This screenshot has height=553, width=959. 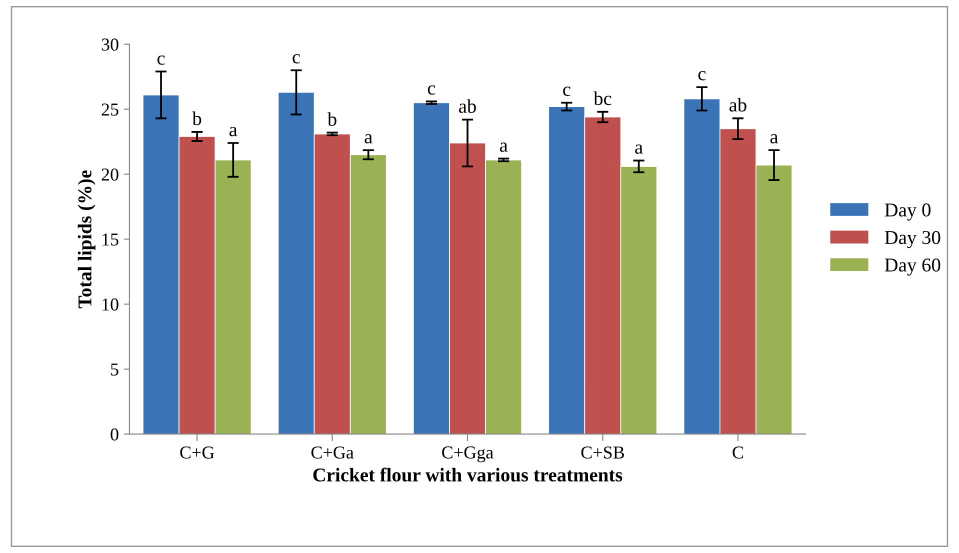 What do you see at coordinates (87, 239) in the screenshot?
I see `y-axis-title: Total lipids (%)e` at bounding box center [87, 239].